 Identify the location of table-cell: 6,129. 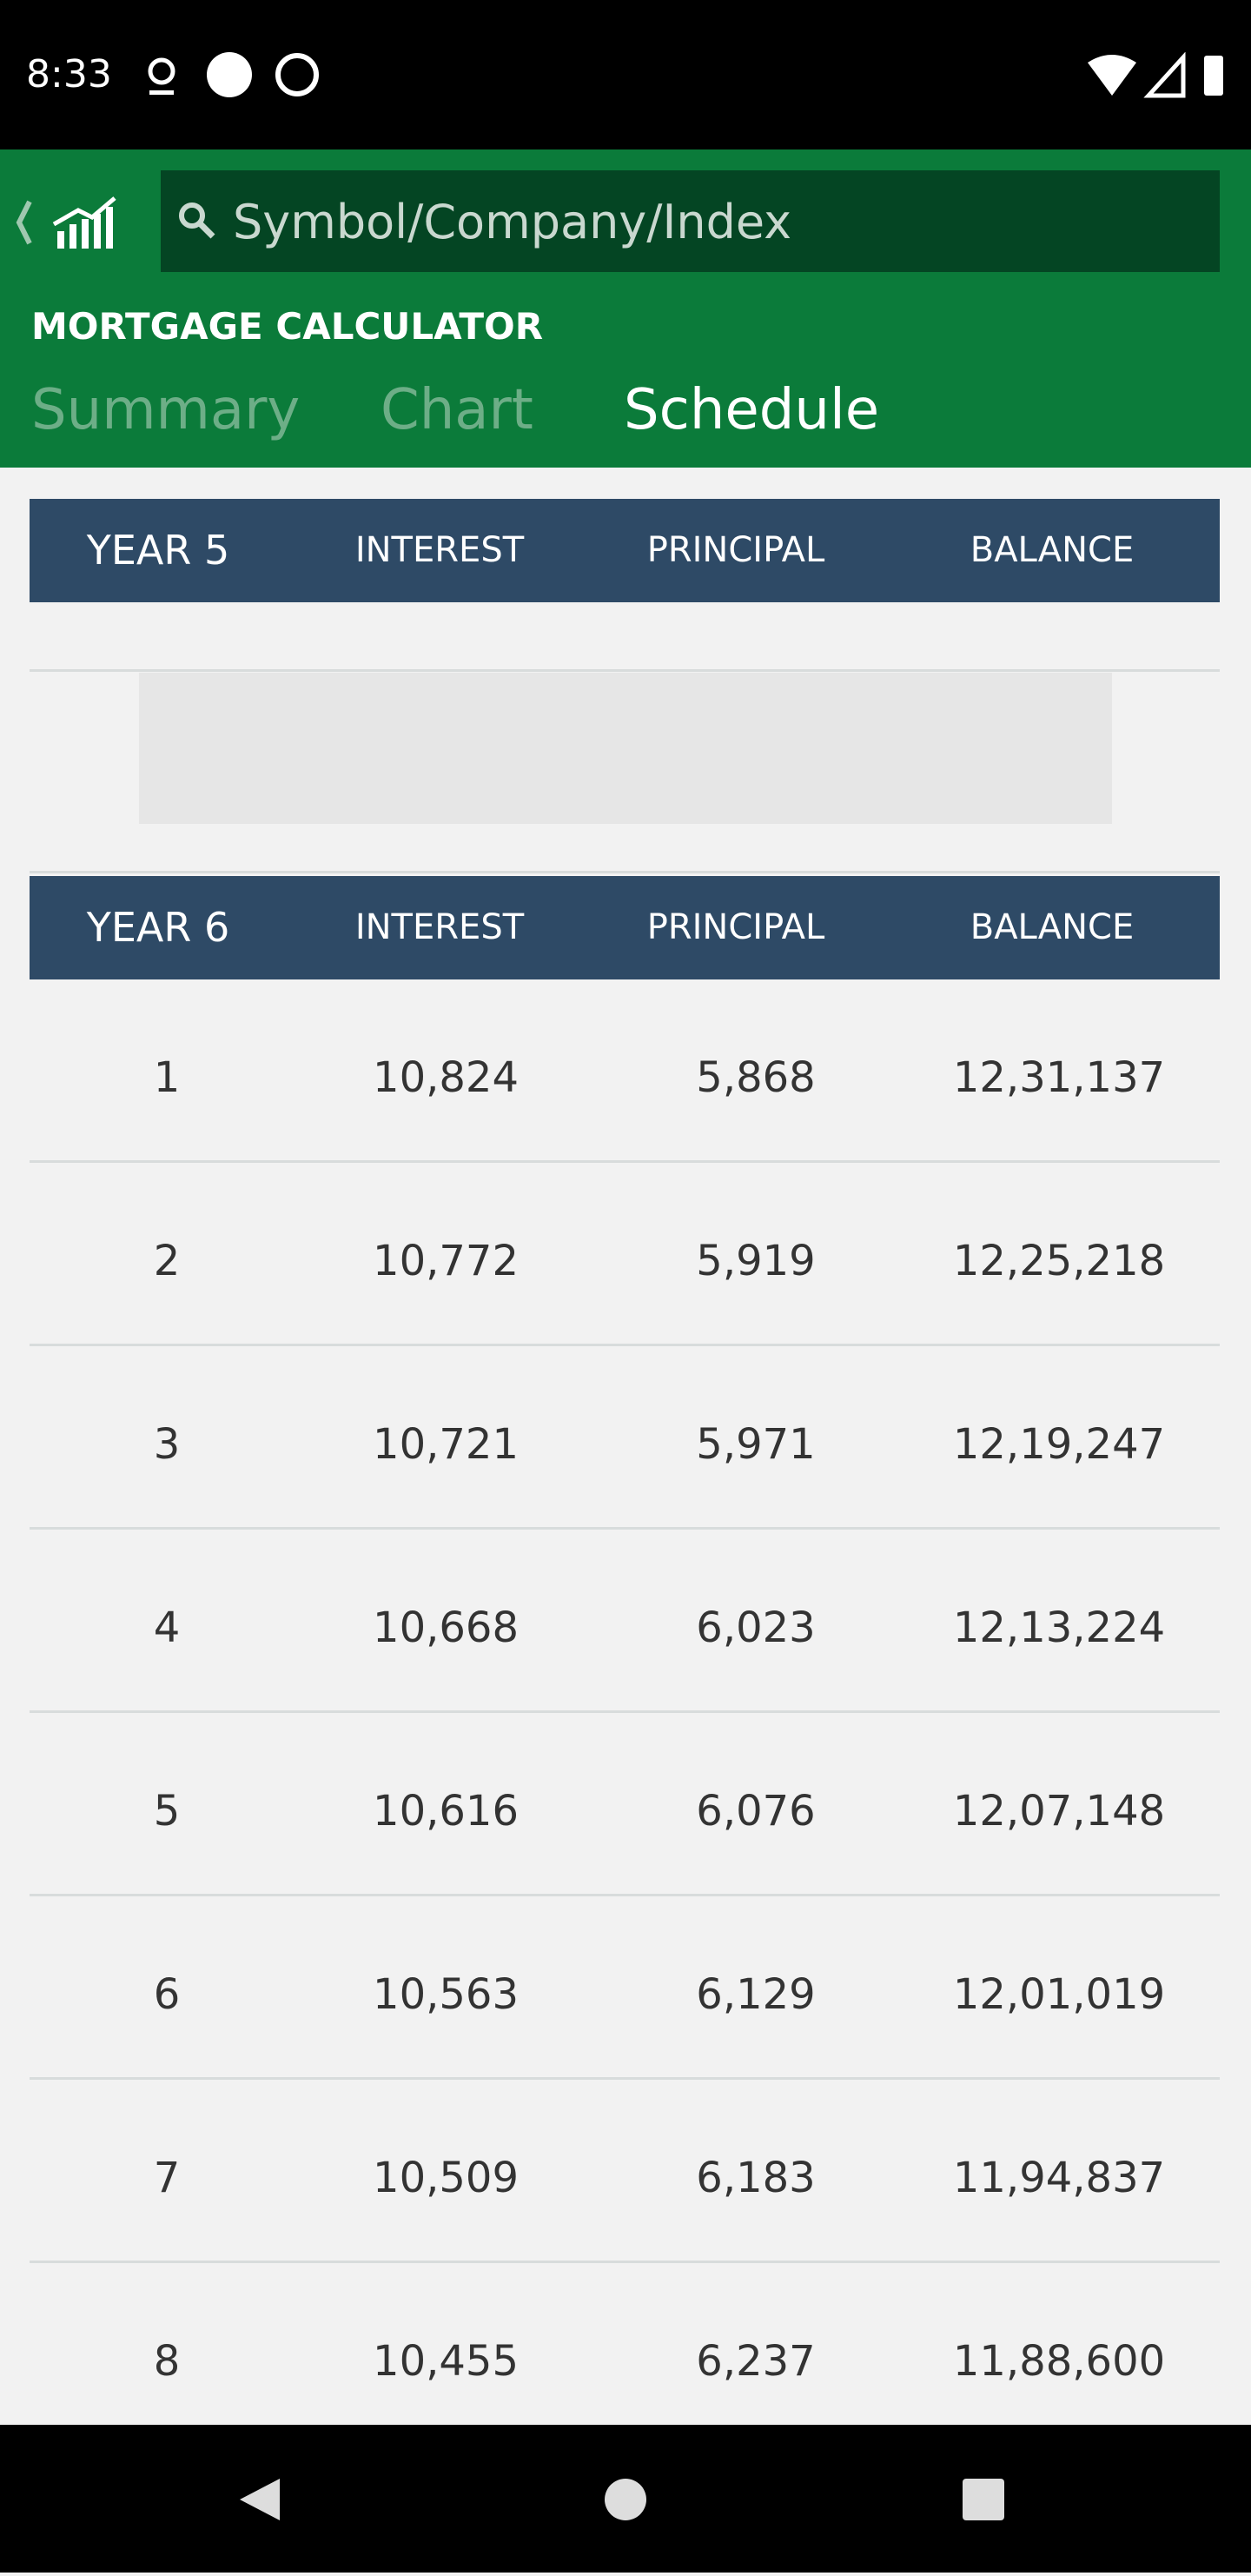
(756, 1994).